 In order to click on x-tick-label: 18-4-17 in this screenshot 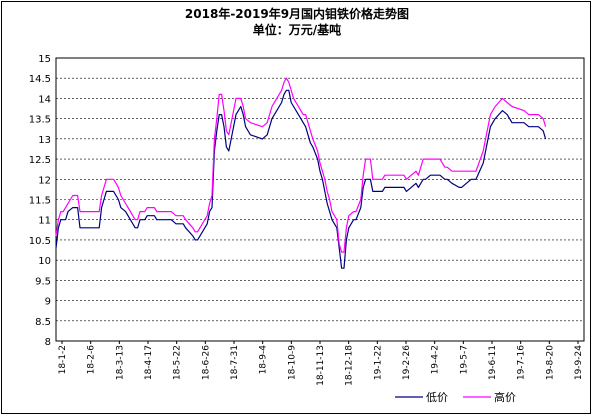, I will do `click(149, 362)`.